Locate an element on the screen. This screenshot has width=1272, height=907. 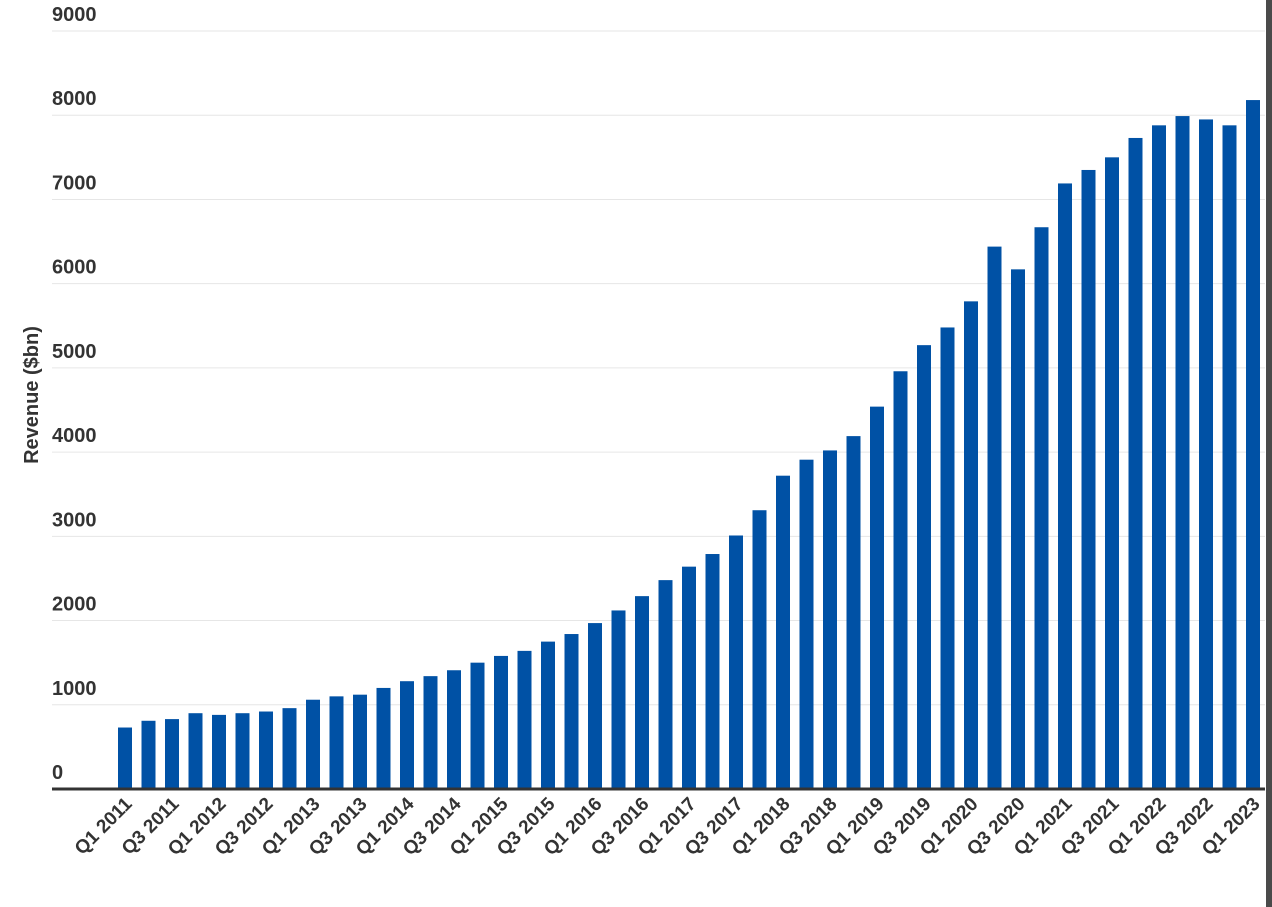
y-tick-label: 6000 is located at coordinates (74, 268).